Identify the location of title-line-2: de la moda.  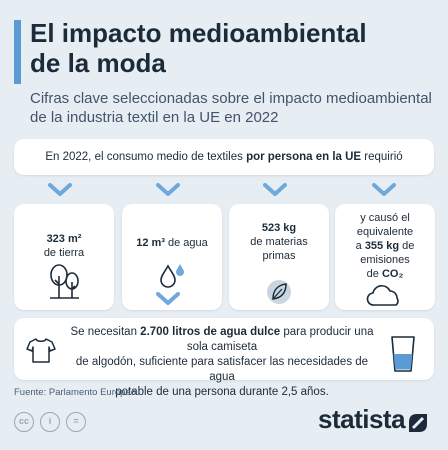
(98, 63).